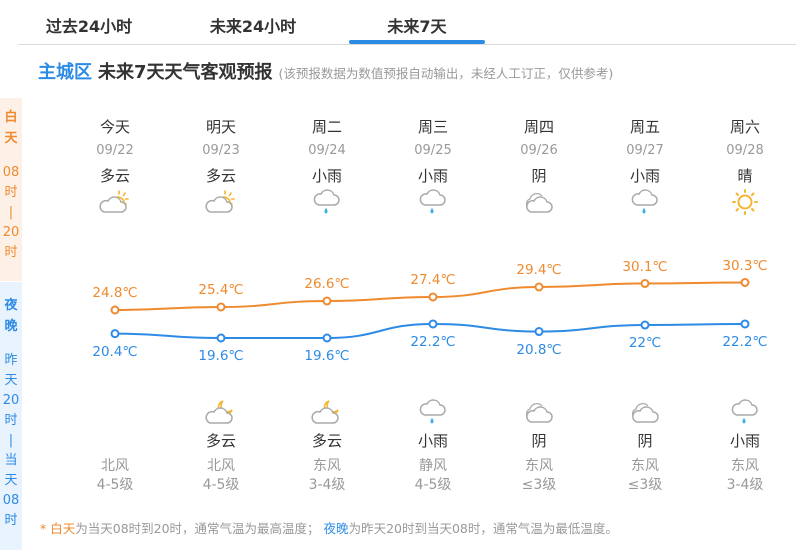 Image resolution: width=811 pixels, height=553 pixels. I want to click on low-temp-label: 20.4℃, so click(115, 351).